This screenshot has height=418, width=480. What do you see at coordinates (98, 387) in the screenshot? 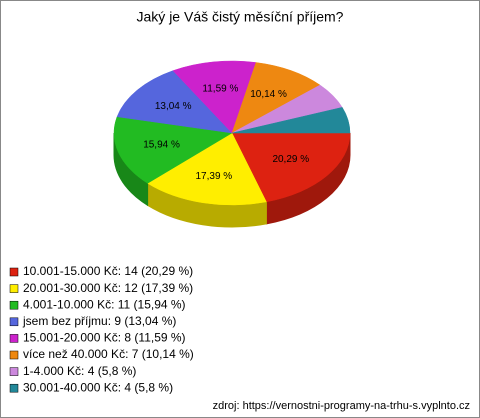
I see `legend-label: 30.001-40.000 Kč: 4 (5,8 %)` at bounding box center [98, 387].